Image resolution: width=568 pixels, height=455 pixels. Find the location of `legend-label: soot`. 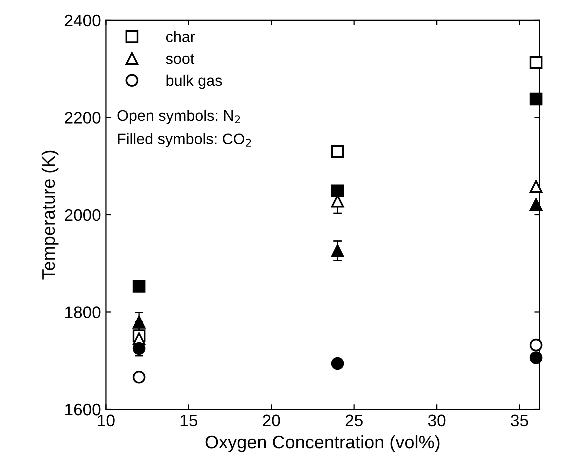

legend-label: soot is located at coordinates (180, 59).